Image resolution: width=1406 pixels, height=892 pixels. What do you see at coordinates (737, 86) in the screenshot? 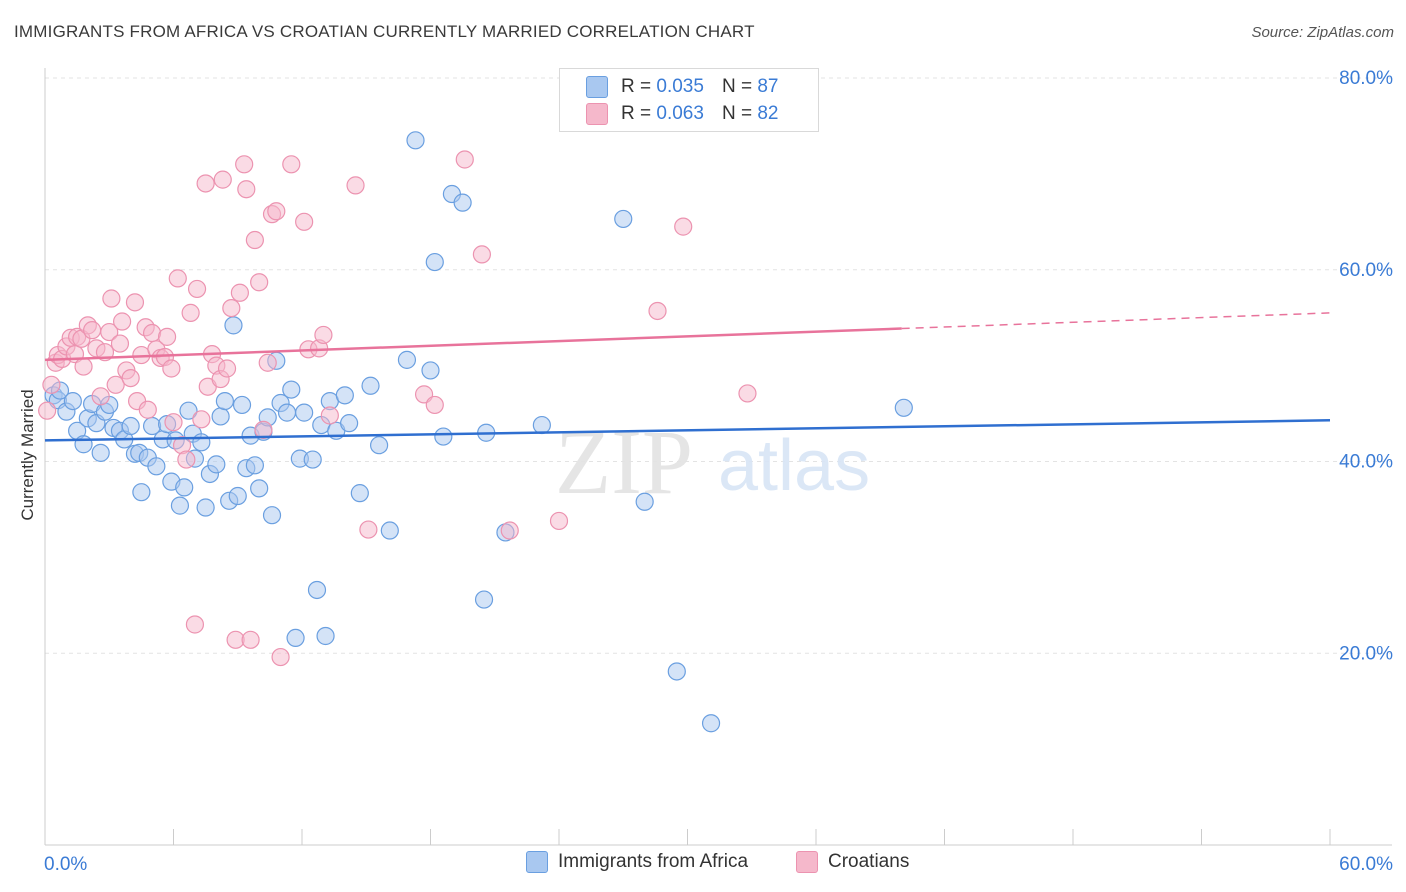
I see `africa-n-label: N =` at bounding box center [737, 86].